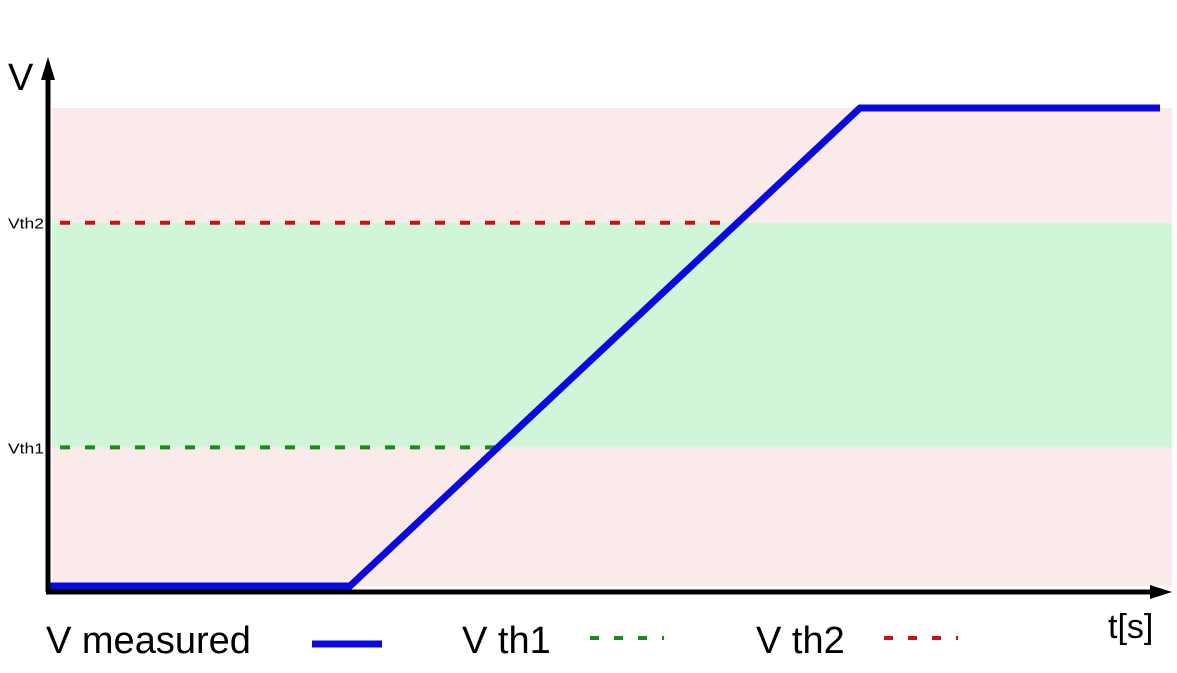 The width and height of the screenshot is (1177, 673). Describe the element at coordinates (26, 448) in the screenshot. I see `y-tick-label-1: Vth1` at that location.